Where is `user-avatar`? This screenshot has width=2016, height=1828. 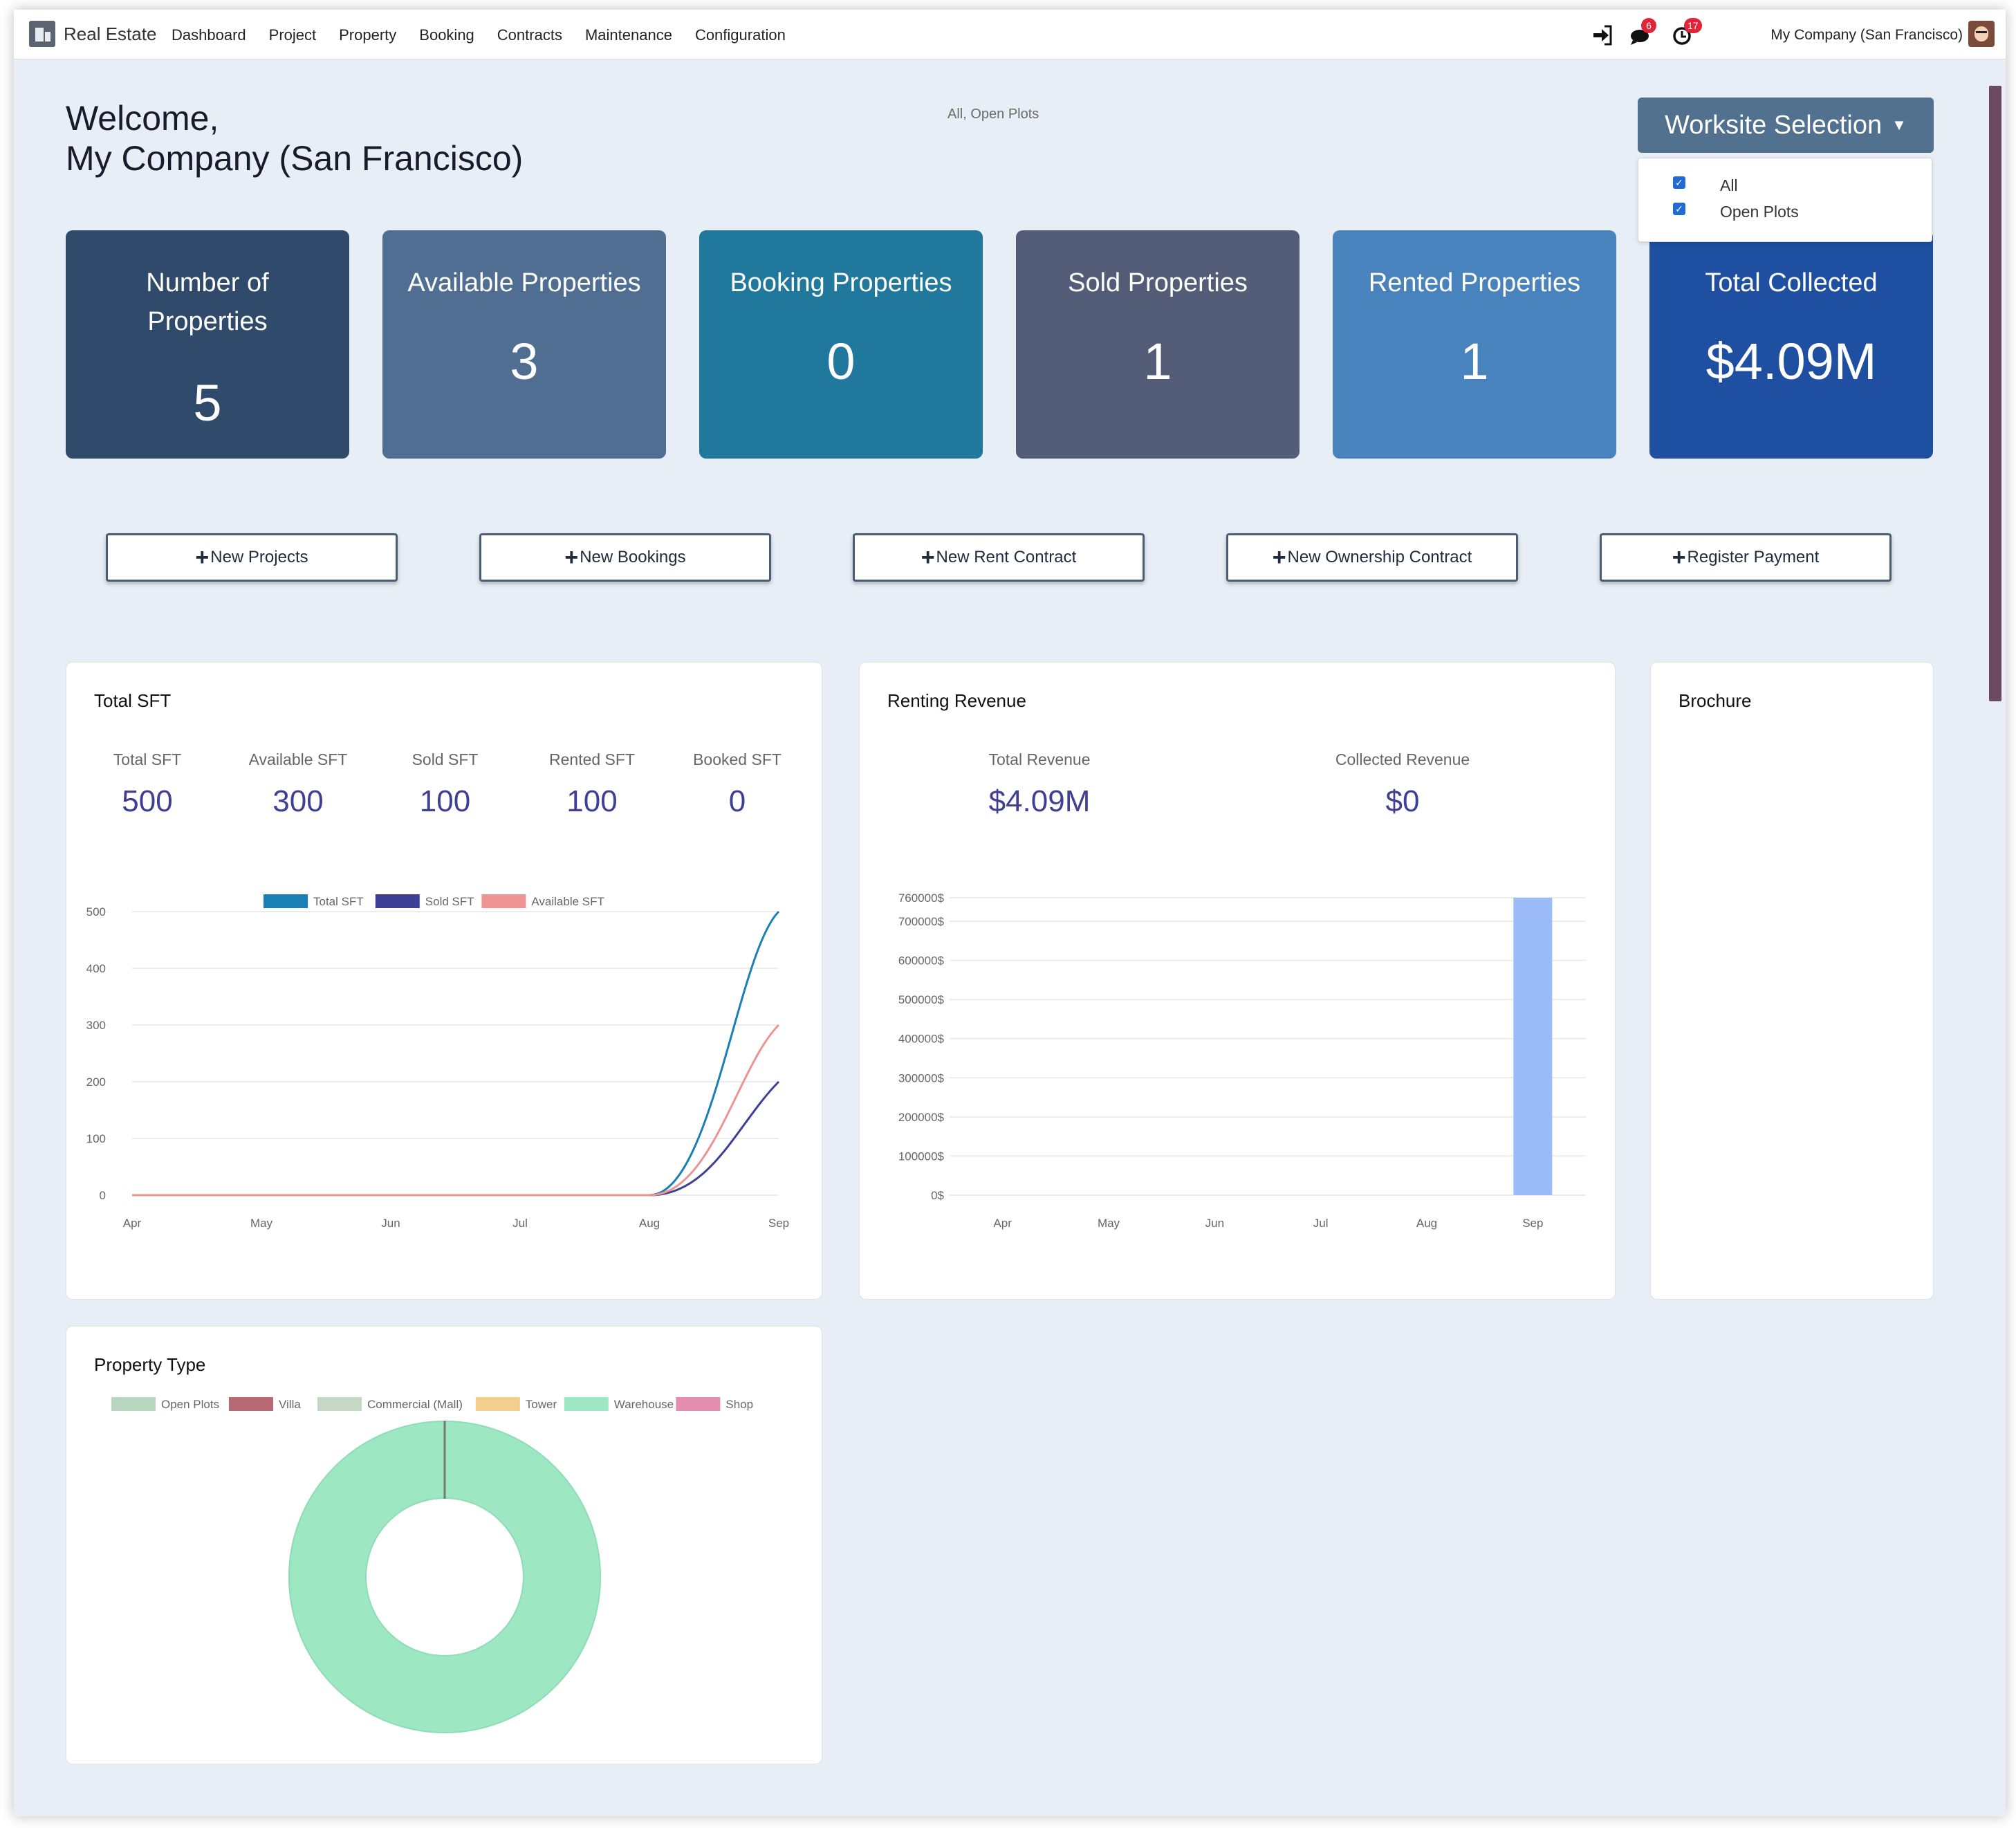
user-avatar is located at coordinates (1982, 34).